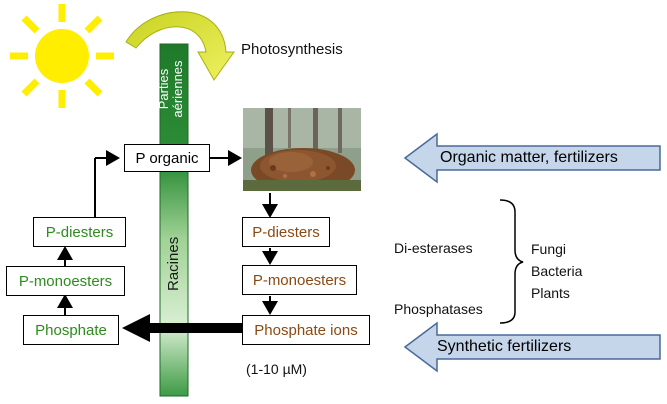 The width and height of the screenshot is (667, 404). I want to click on organic-input-arrow, so click(532, 158).